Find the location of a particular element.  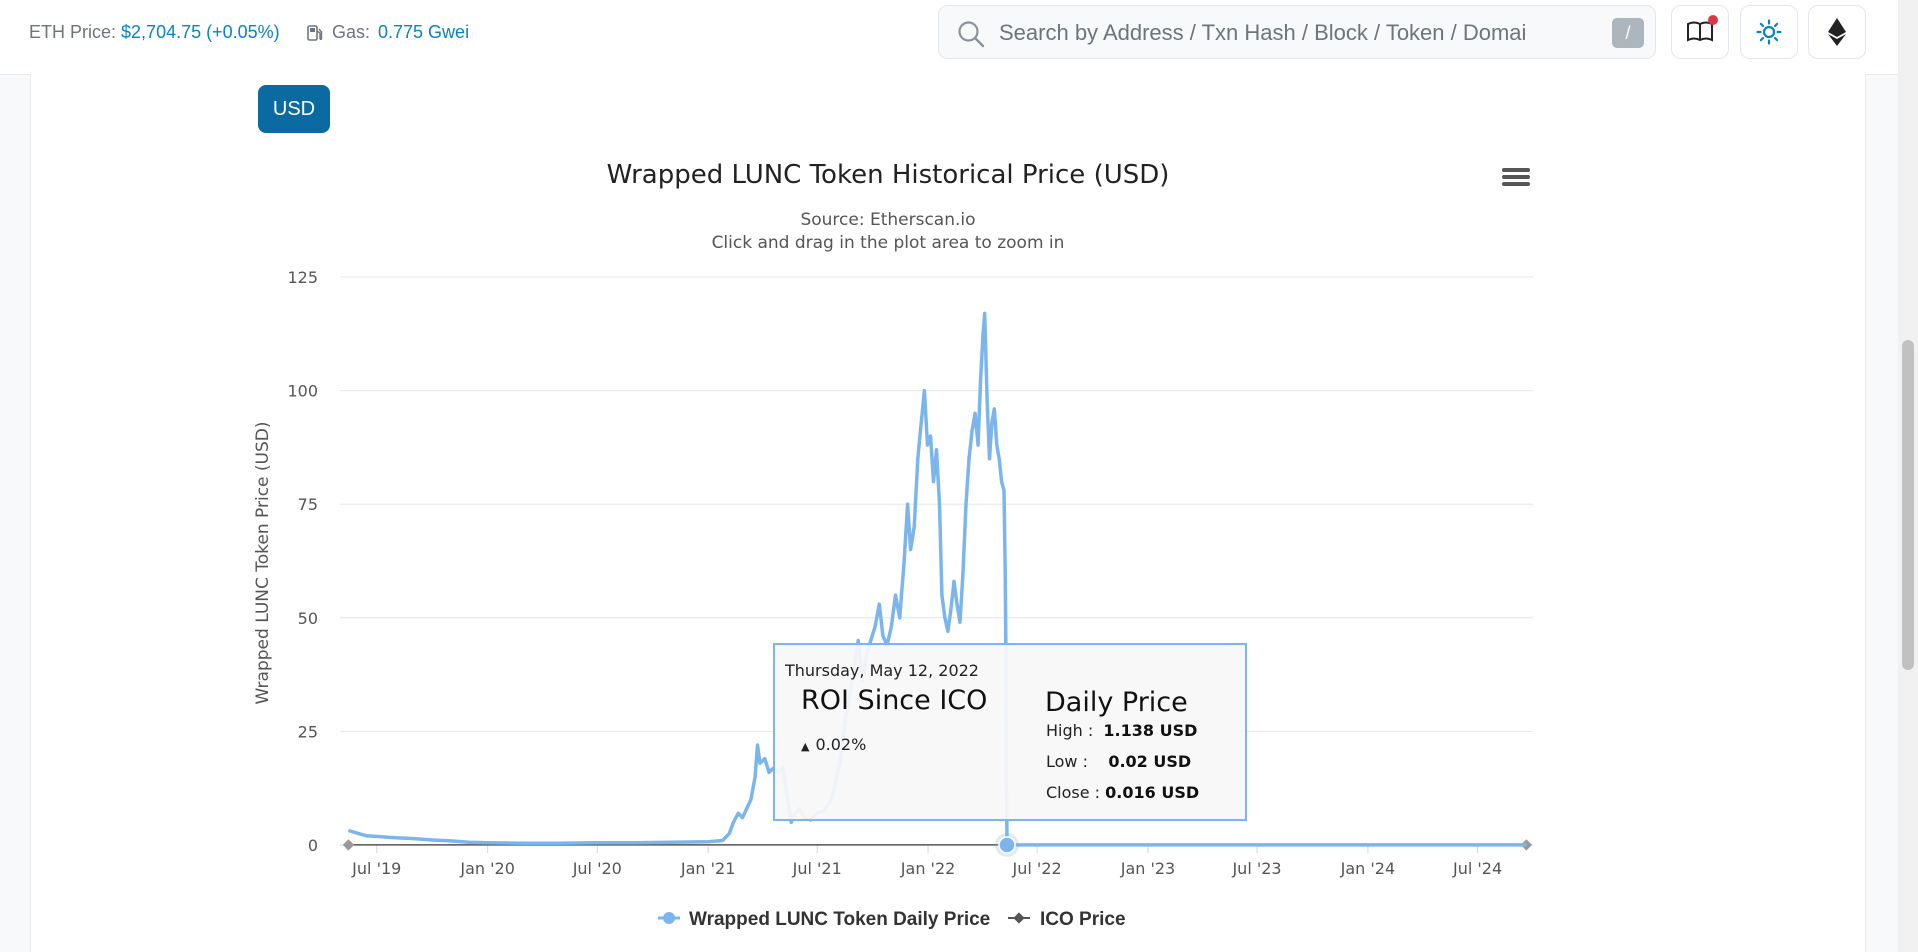

search-box: / is located at coordinates (1297, 32).